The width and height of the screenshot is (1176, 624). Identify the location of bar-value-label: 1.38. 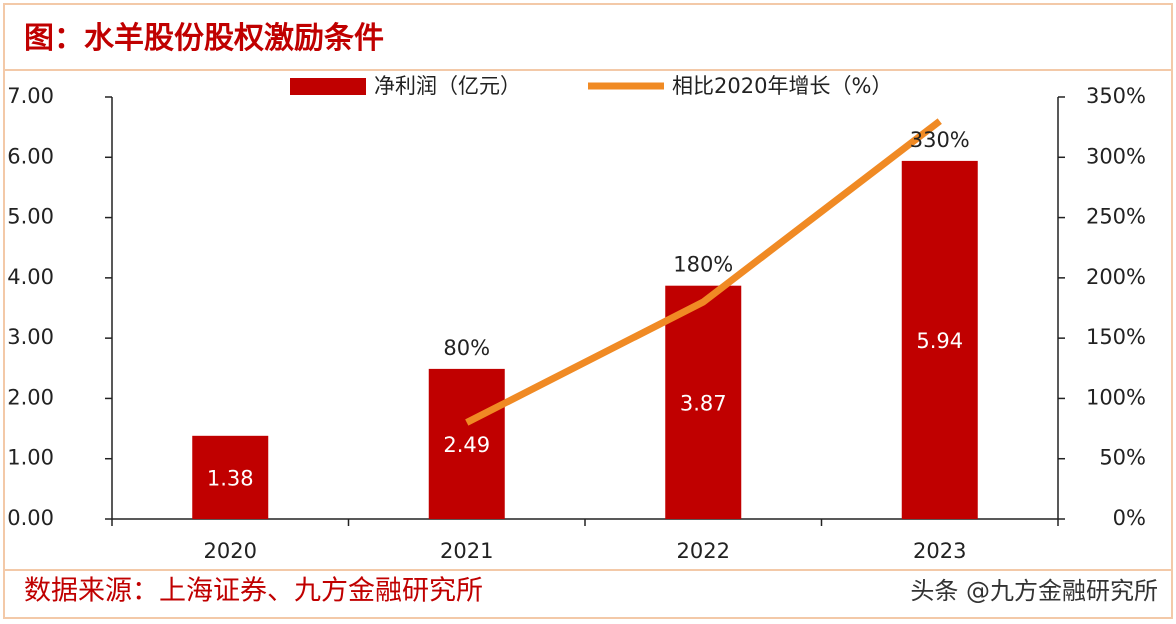
(230, 478).